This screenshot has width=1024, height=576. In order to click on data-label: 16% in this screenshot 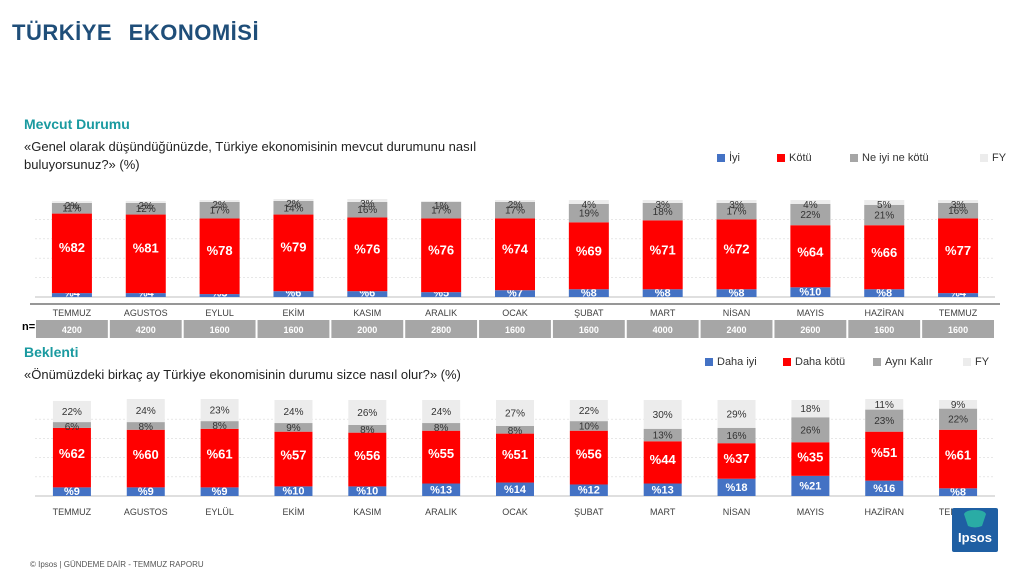, I will do `click(737, 436)`.